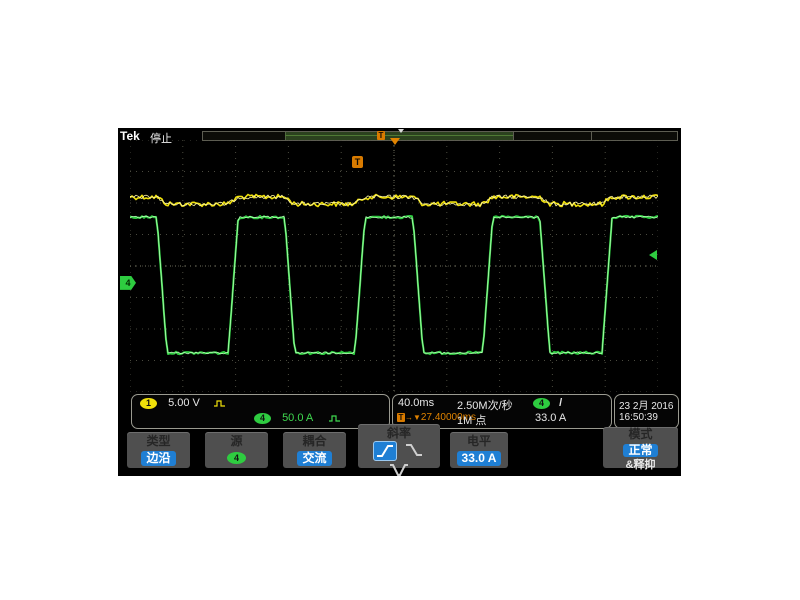 This screenshot has width=800, height=600. What do you see at coordinates (184, 403) in the screenshot?
I see `ch1-scale: 5.00 V` at bounding box center [184, 403].